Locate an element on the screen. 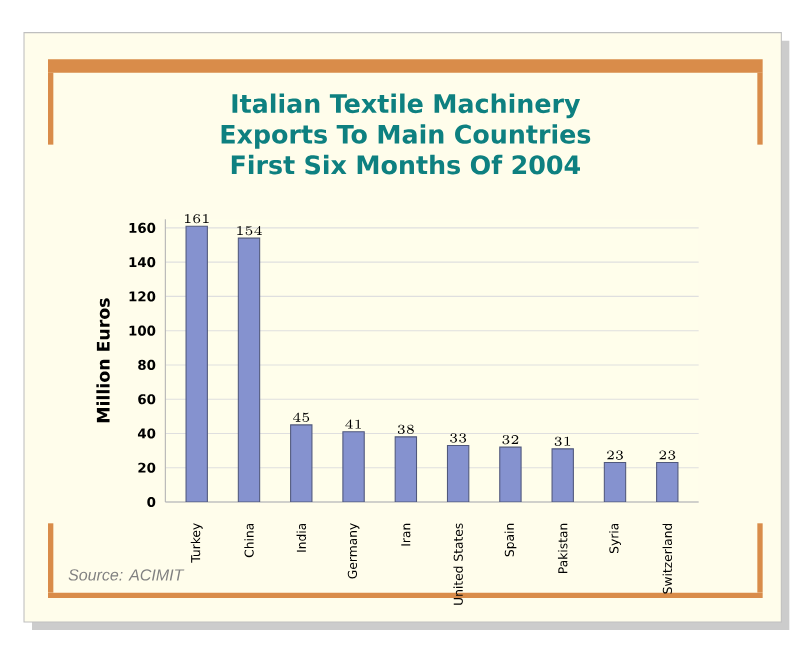 This screenshot has height=646, width=808. chart-title: Italian Textile Machinery Exports To Main Countries First Six Months Of 2004 is located at coordinates (406, 134).